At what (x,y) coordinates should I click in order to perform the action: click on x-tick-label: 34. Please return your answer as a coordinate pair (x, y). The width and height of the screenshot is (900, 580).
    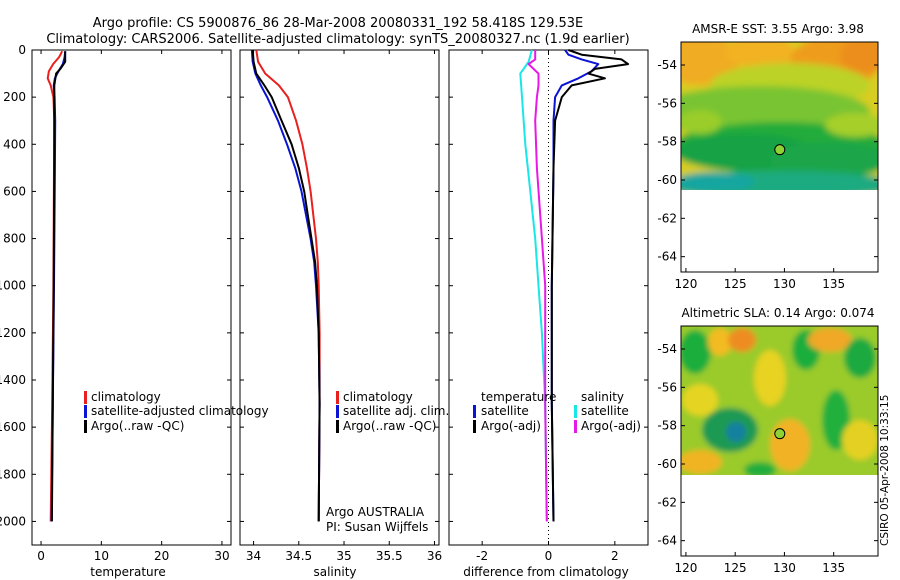
    Looking at the image, I should click on (253, 556).